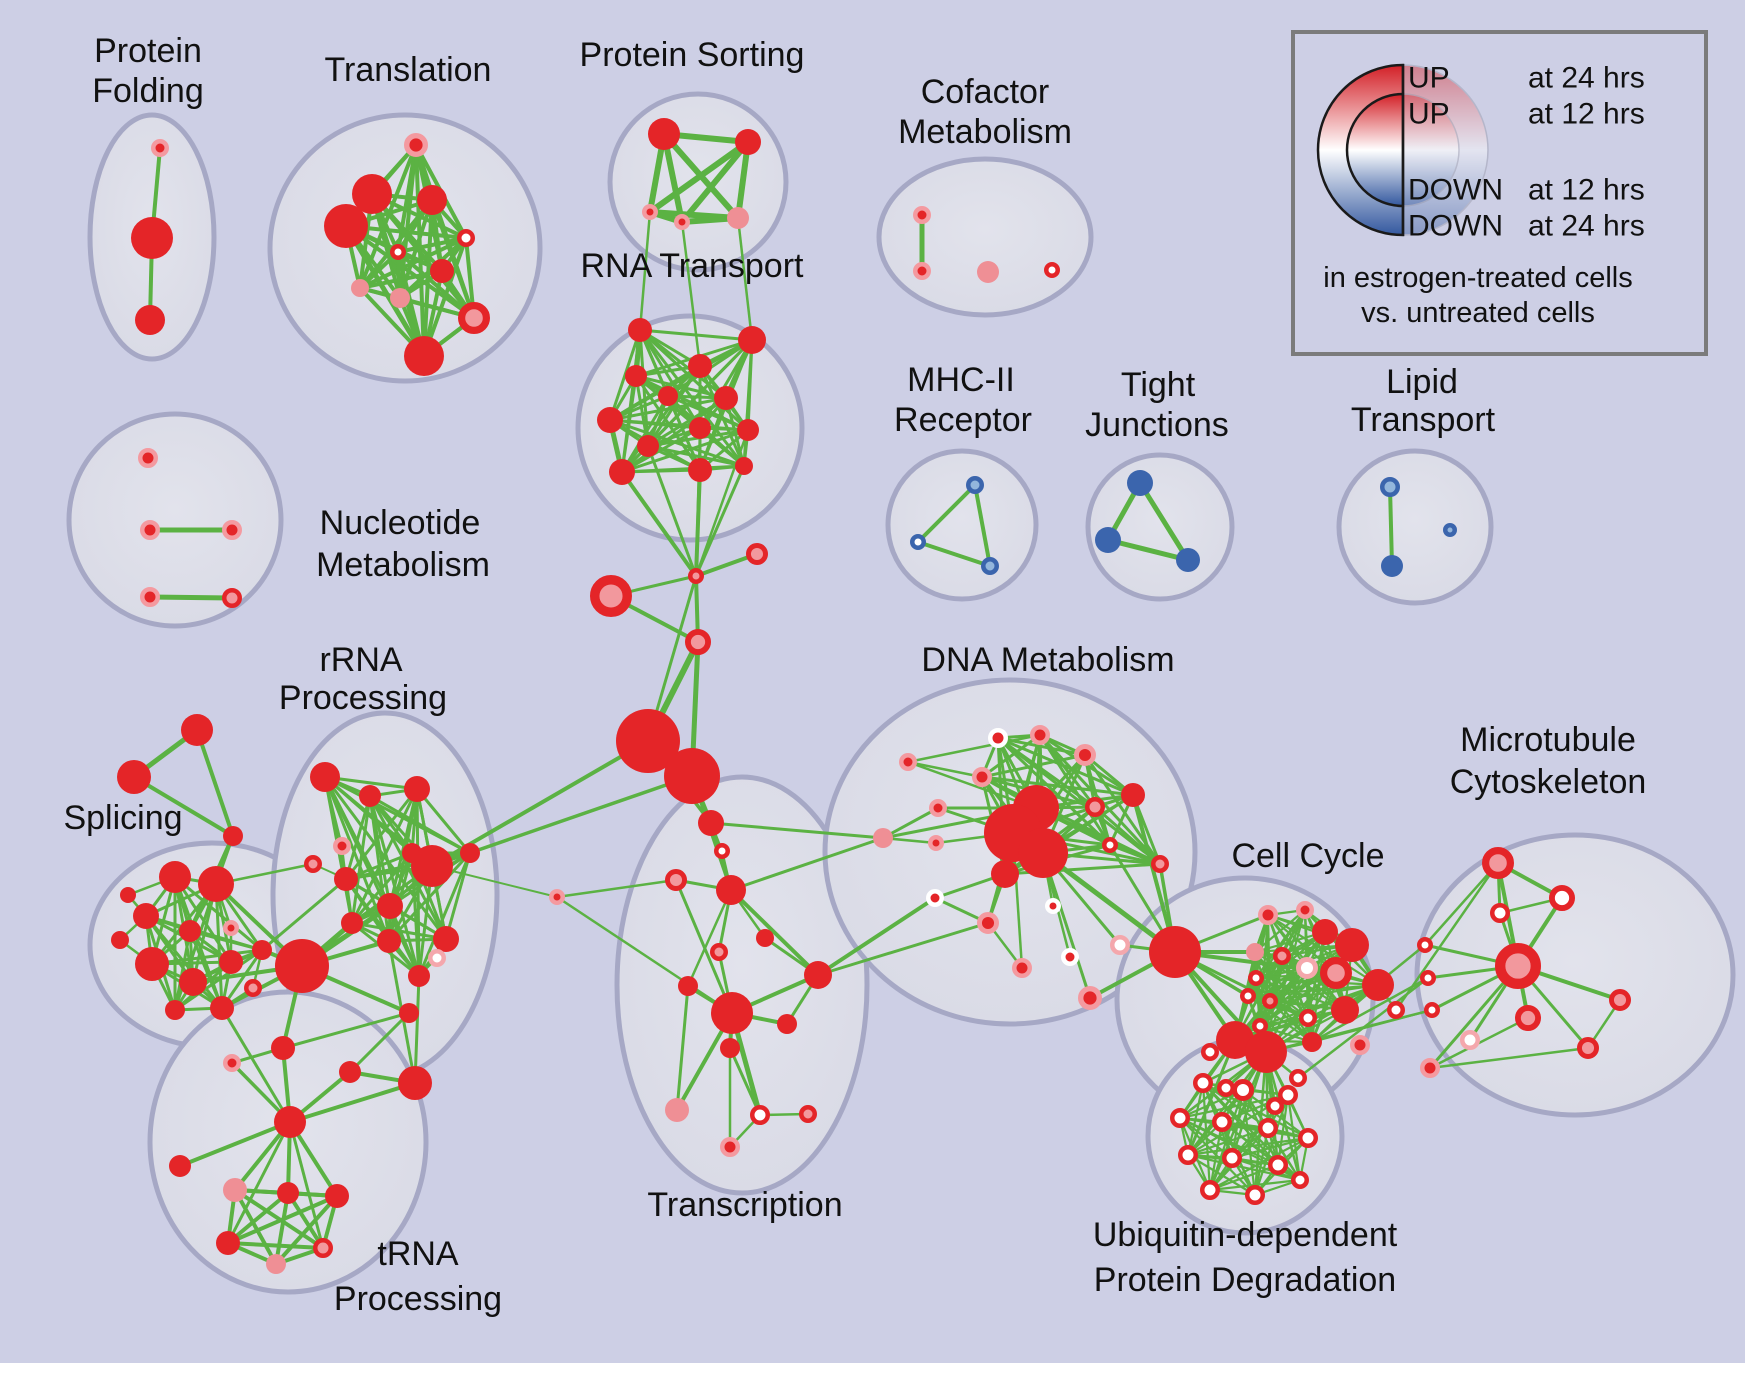 Image resolution: width=1750 pixels, height=1376 pixels. What do you see at coordinates (148, 51) in the screenshot?
I see `cluster-label-protein-folding: Protein` at bounding box center [148, 51].